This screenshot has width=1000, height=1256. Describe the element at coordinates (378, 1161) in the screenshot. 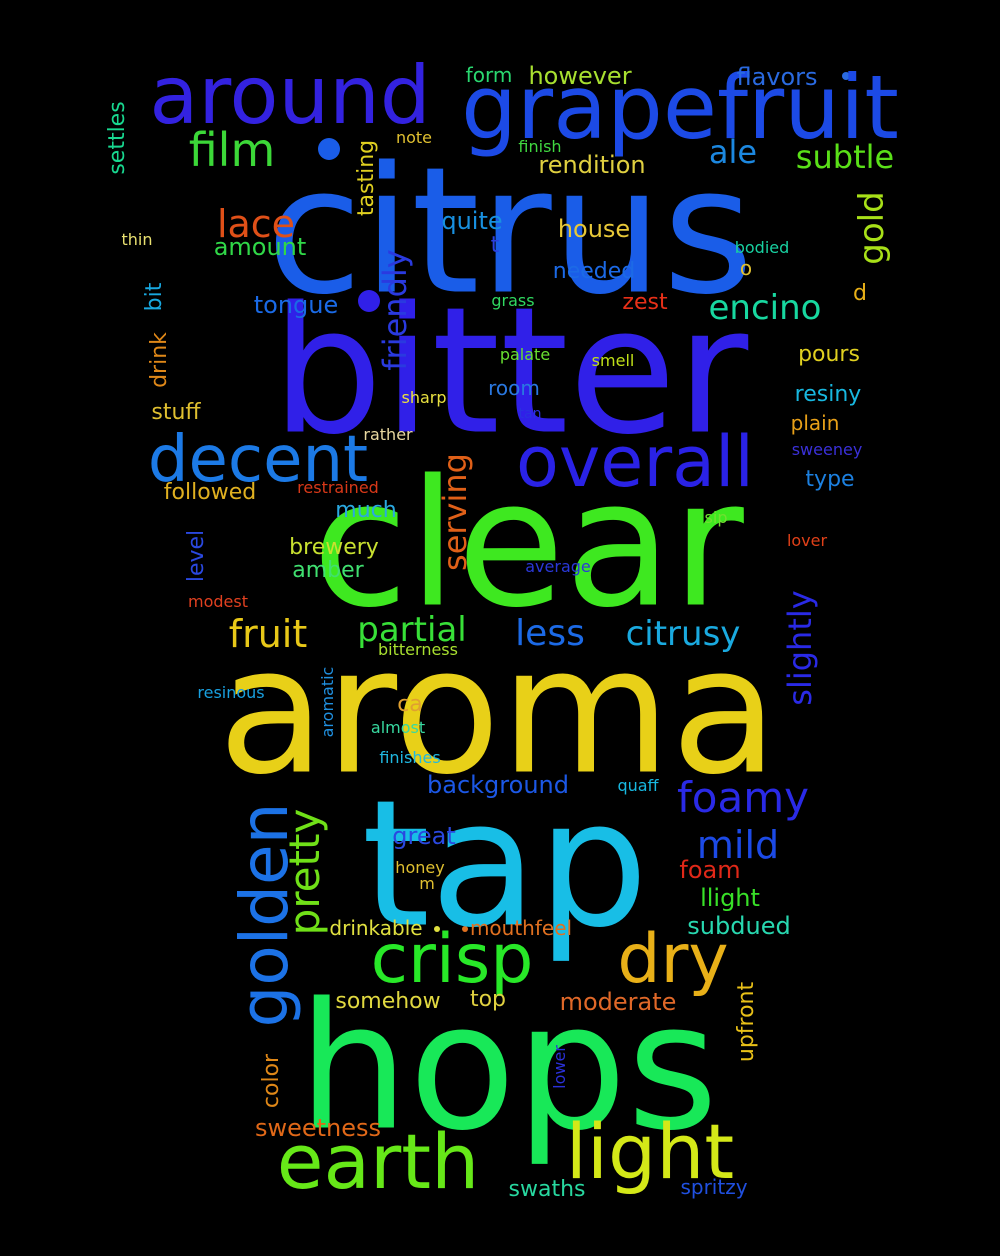

I see `word-earth: earth` at that location.